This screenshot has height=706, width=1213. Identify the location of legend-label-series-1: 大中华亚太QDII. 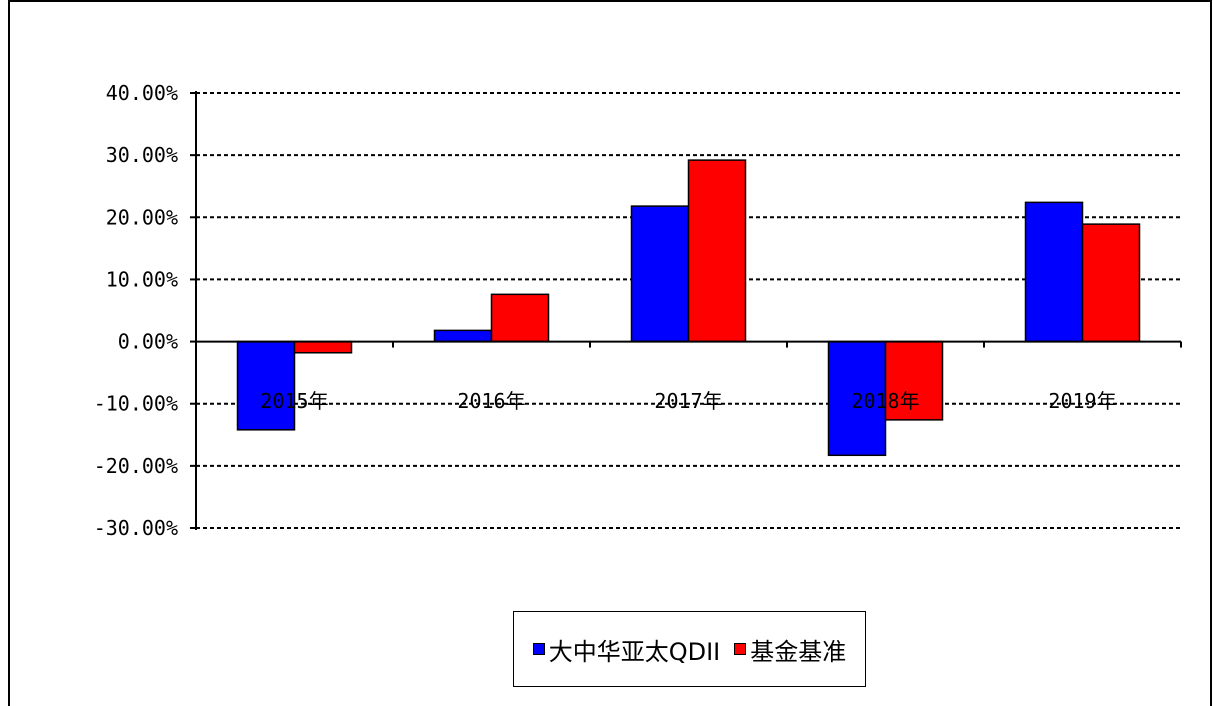
(634, 651).